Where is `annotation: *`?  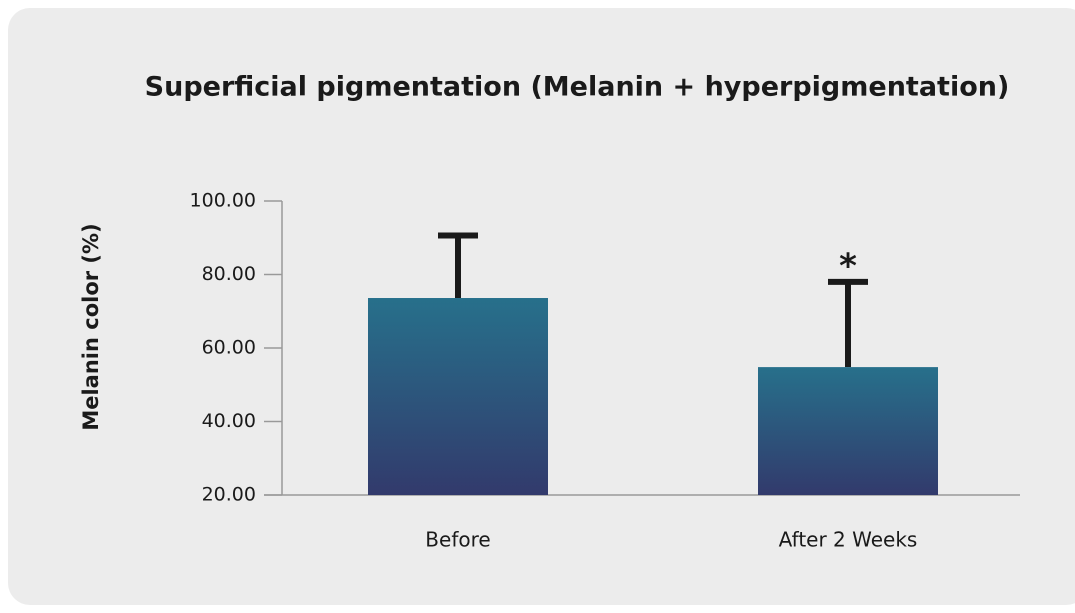 annotation: * is located at coordinates (848, 266).